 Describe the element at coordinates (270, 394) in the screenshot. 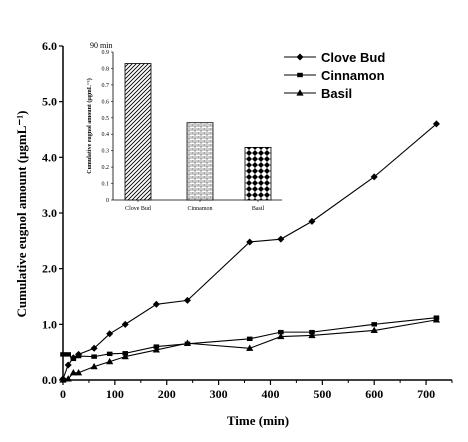

I see `x-tick-label: 400` at that location.